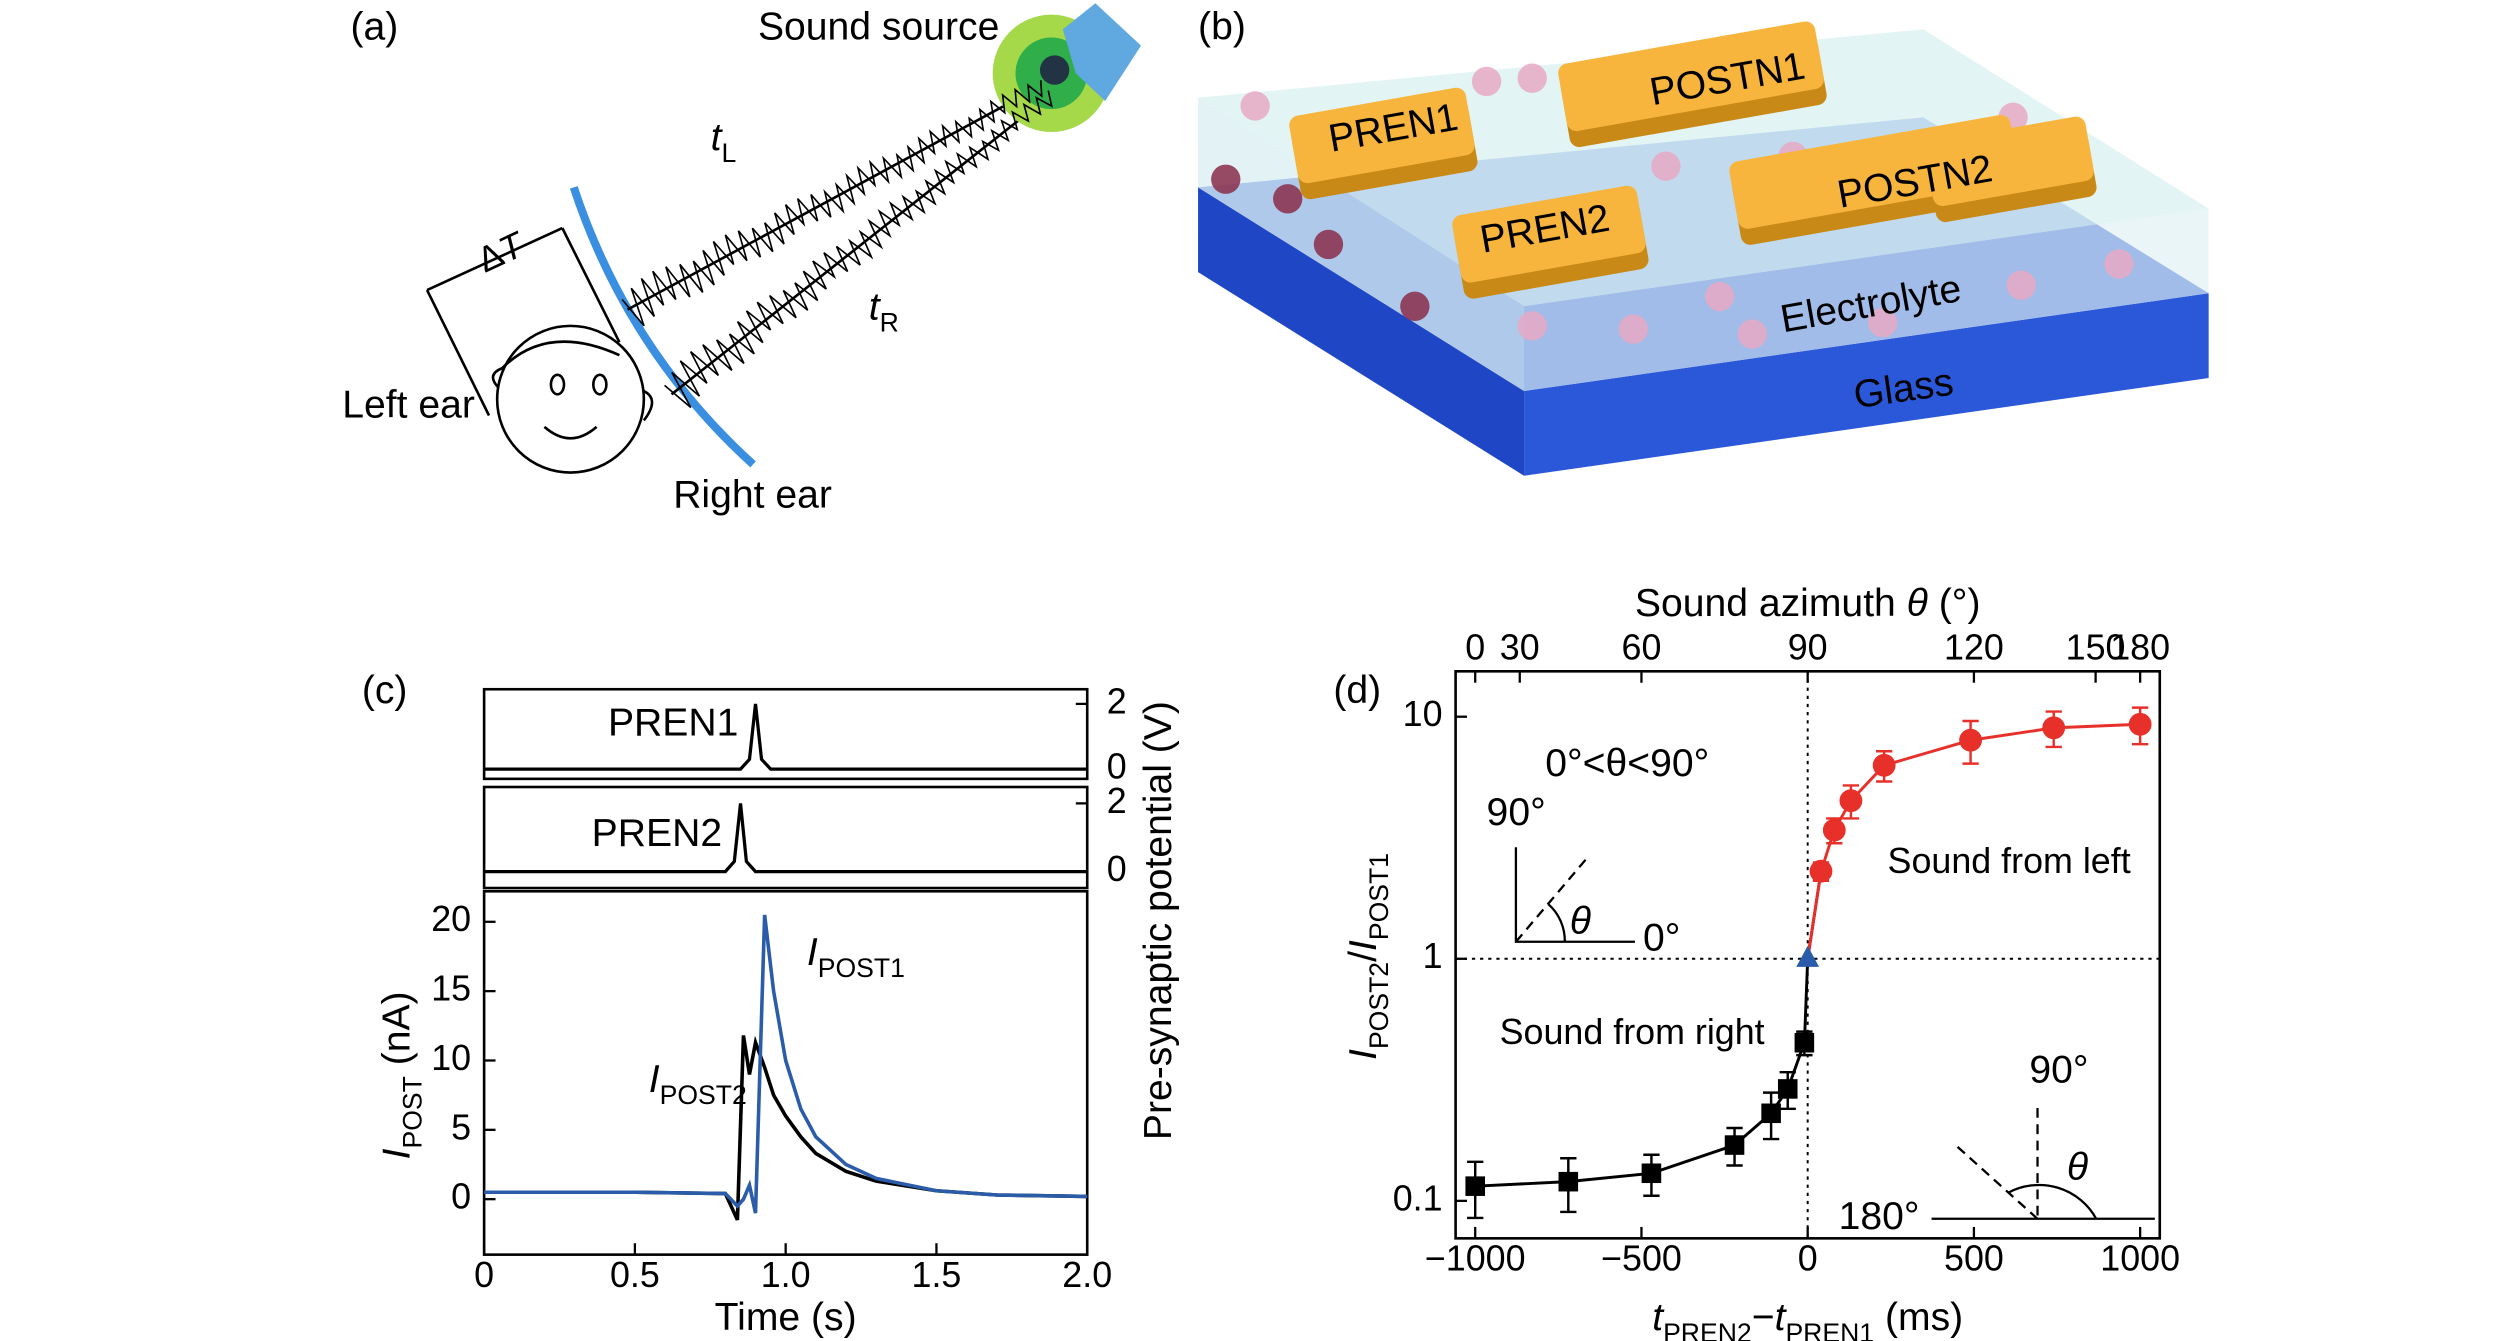 The image size is (2520, 1341). What do you see at coordinates (1763, 1317) in the screenshot?
I see `text-part: −` at bounding box center [1763, 1317].